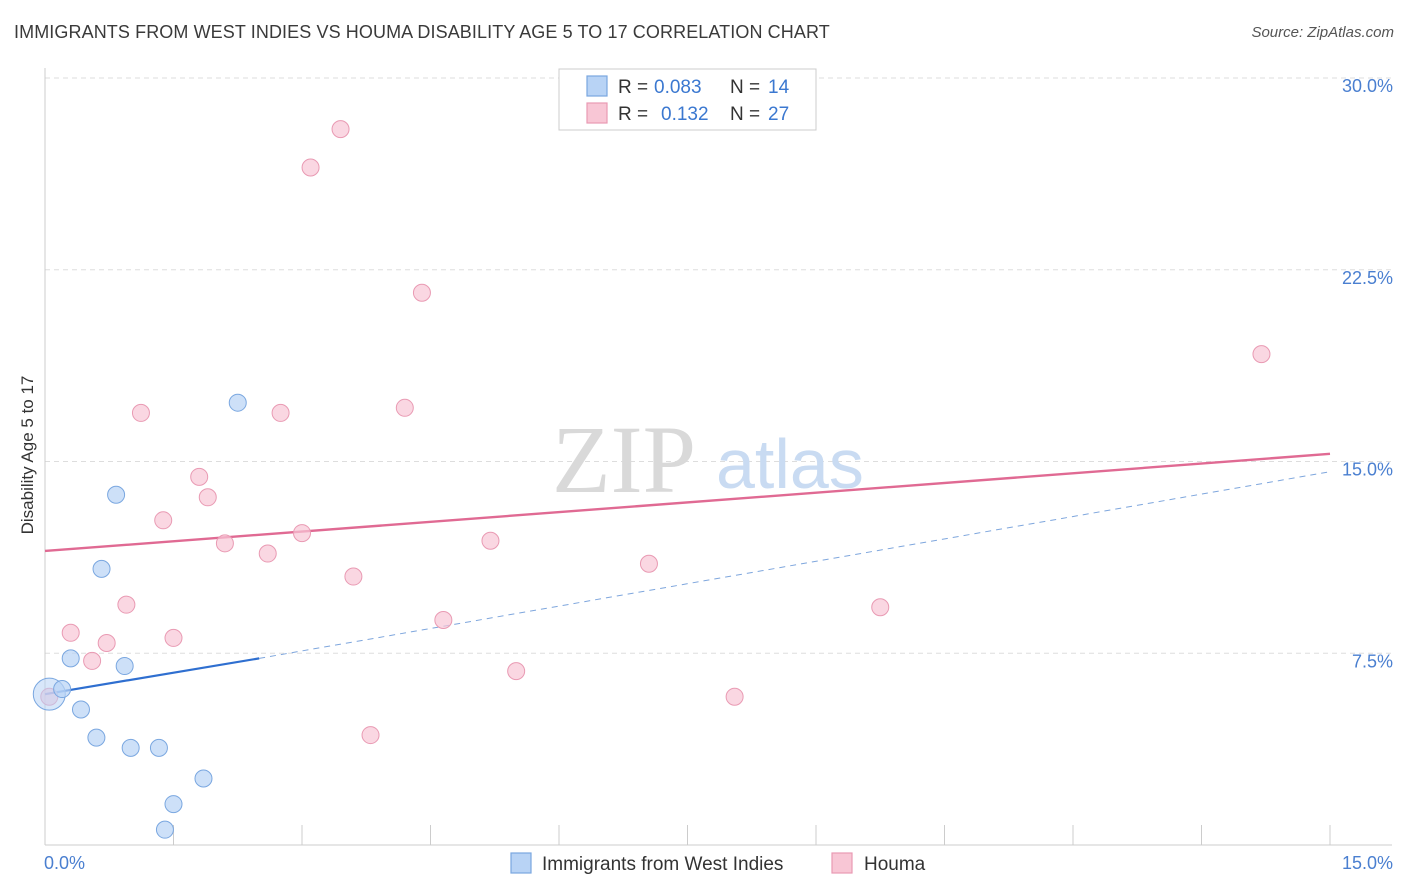  What do you see at coordinates (152, 676) in the screenshot?
I see `trend-line-blue` at bounding box center [152, 676].